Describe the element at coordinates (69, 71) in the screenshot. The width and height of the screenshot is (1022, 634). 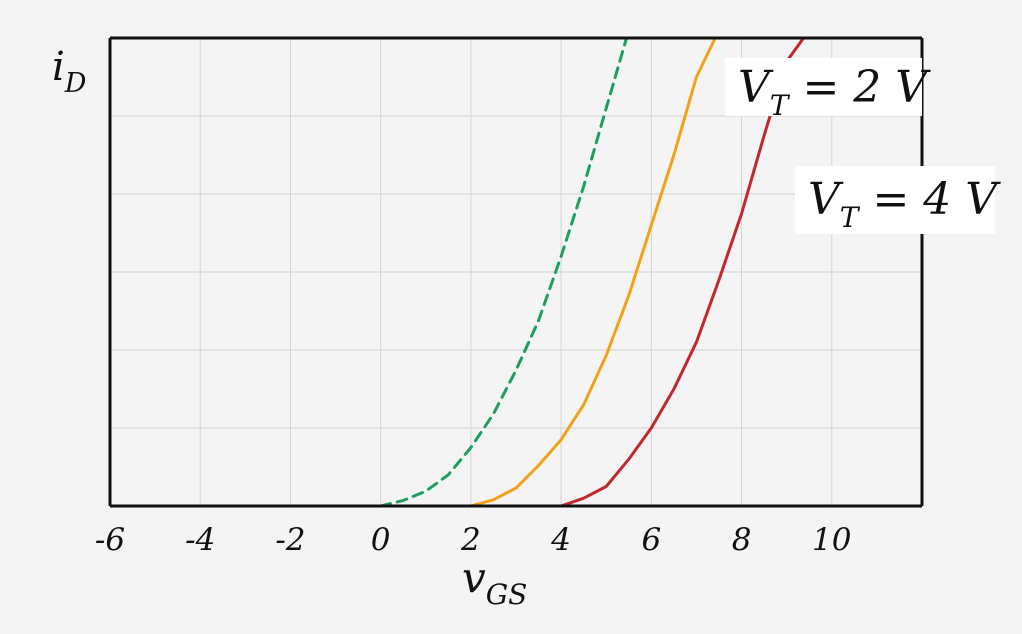
I see `y-axis-label: iD` at that location.